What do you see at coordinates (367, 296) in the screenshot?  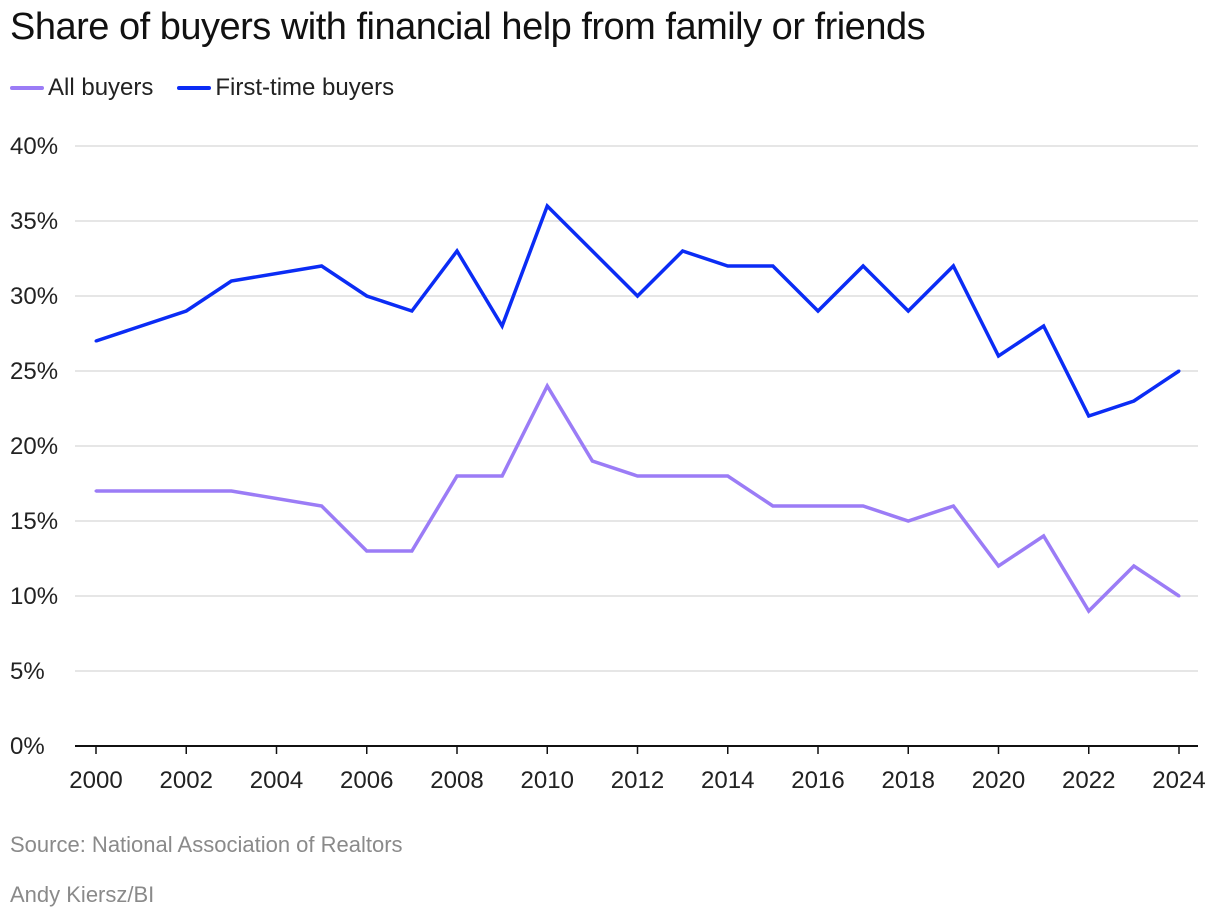 I see `data-point-first-time-buyers-2006` at bounding box center [367, 296].